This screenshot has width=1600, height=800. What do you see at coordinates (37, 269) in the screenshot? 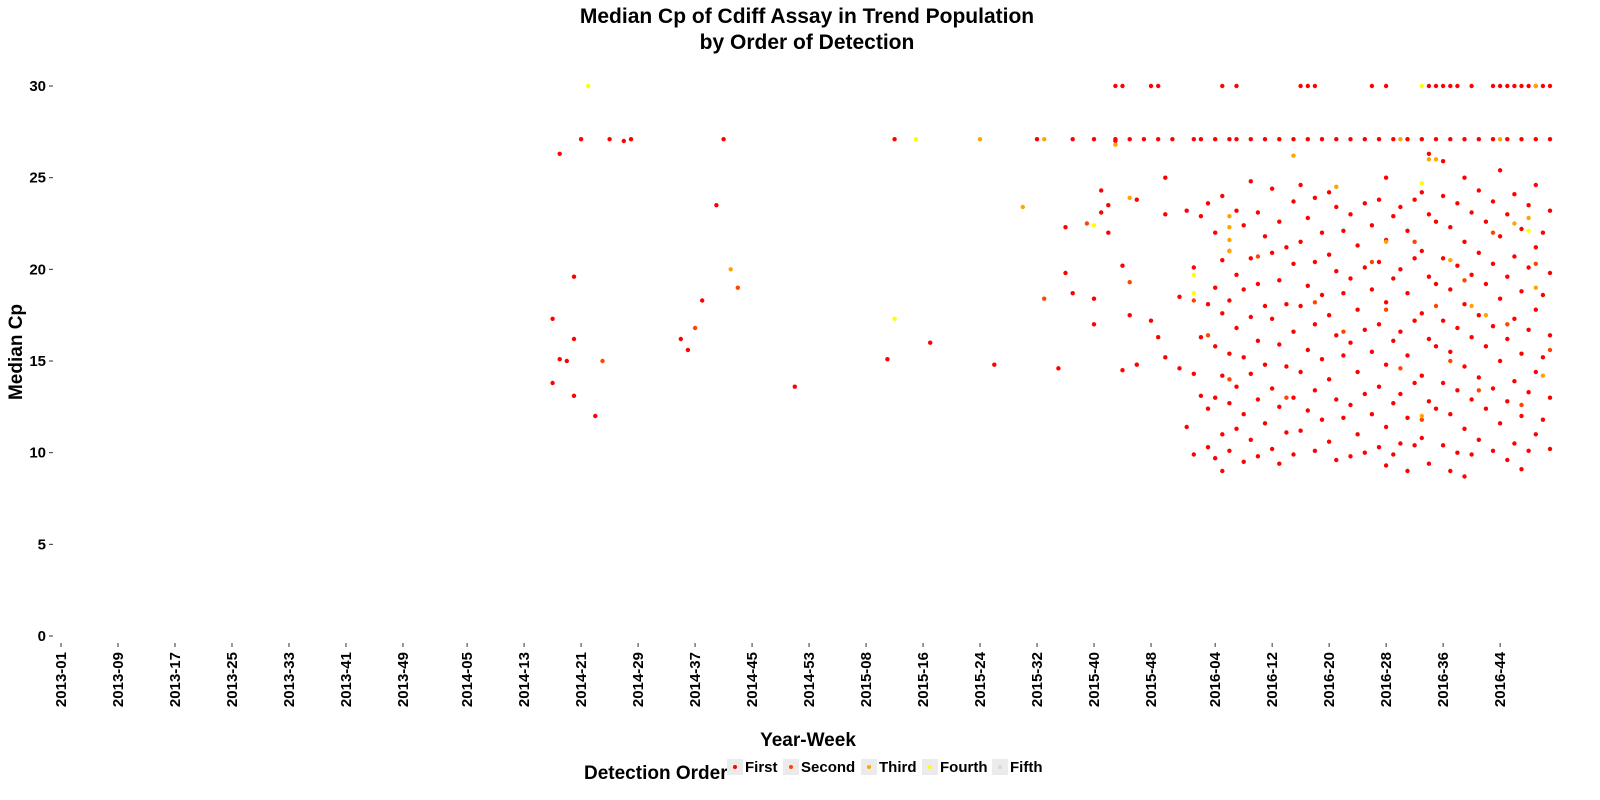
I see `y-tick-label: 20` at bounding box center [37, 269].